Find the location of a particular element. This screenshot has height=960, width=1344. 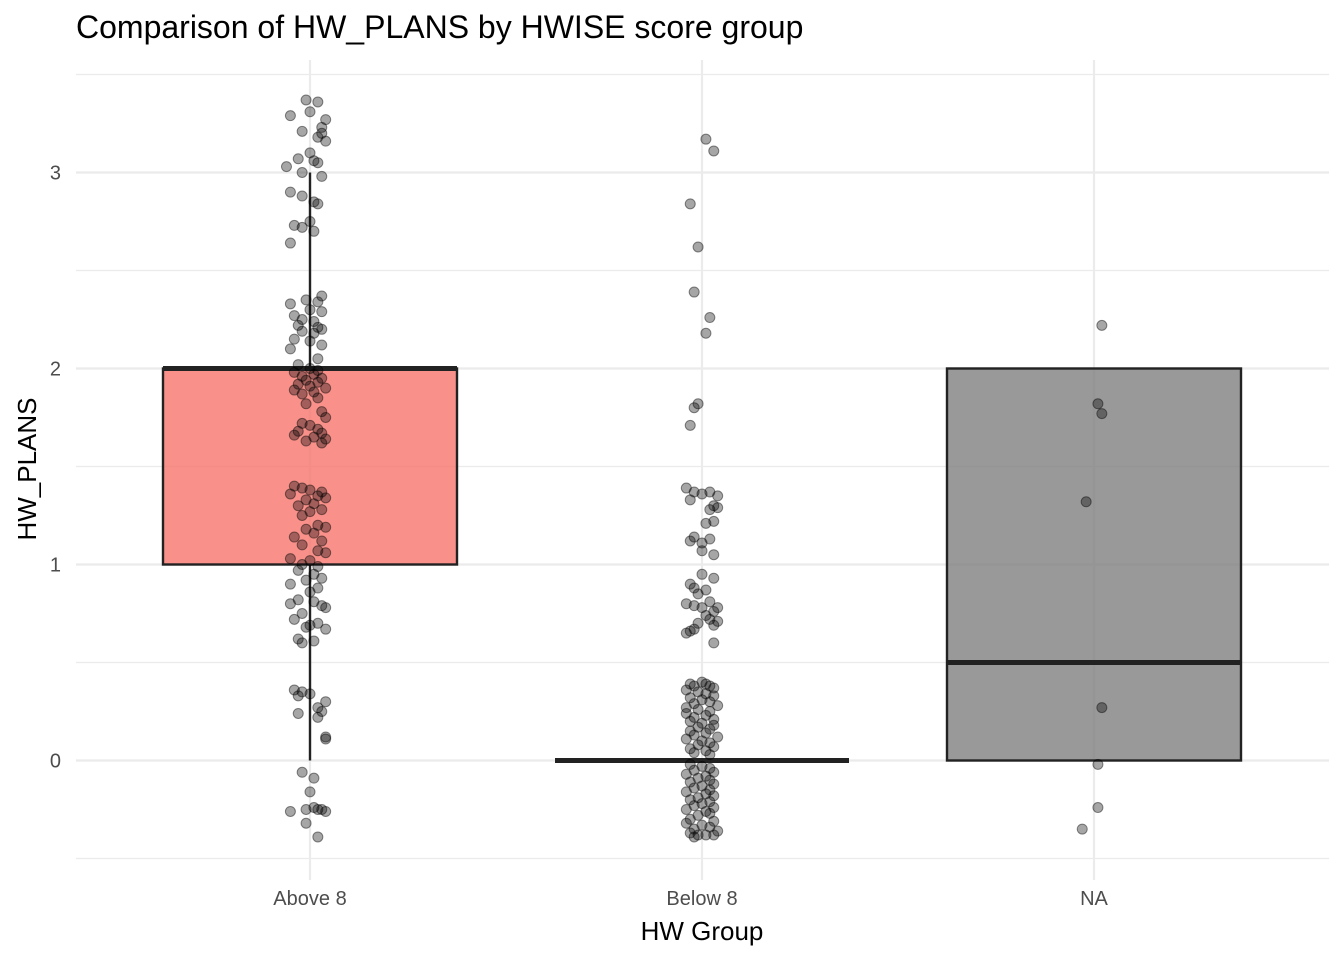

x-tick-label: Above 8 is located at coordinates (309, 899).